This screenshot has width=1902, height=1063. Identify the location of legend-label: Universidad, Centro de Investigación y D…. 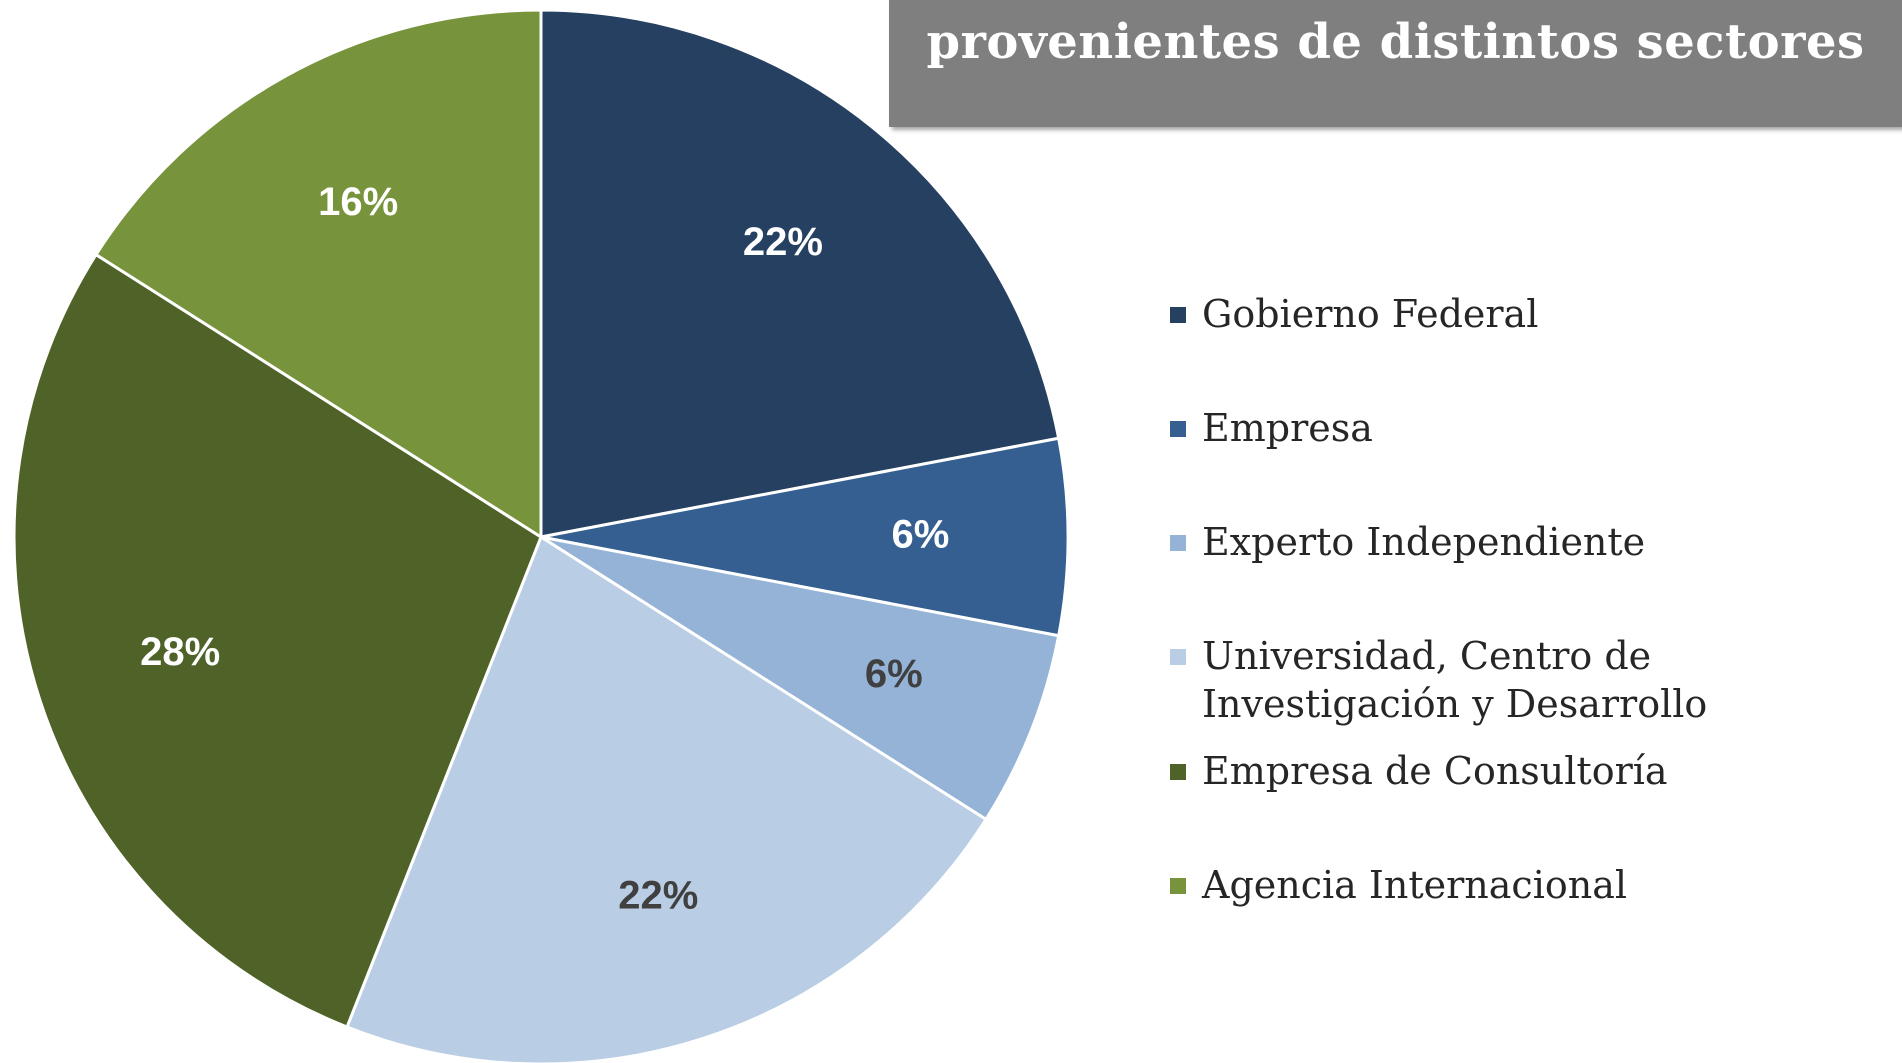
(1455, 680).